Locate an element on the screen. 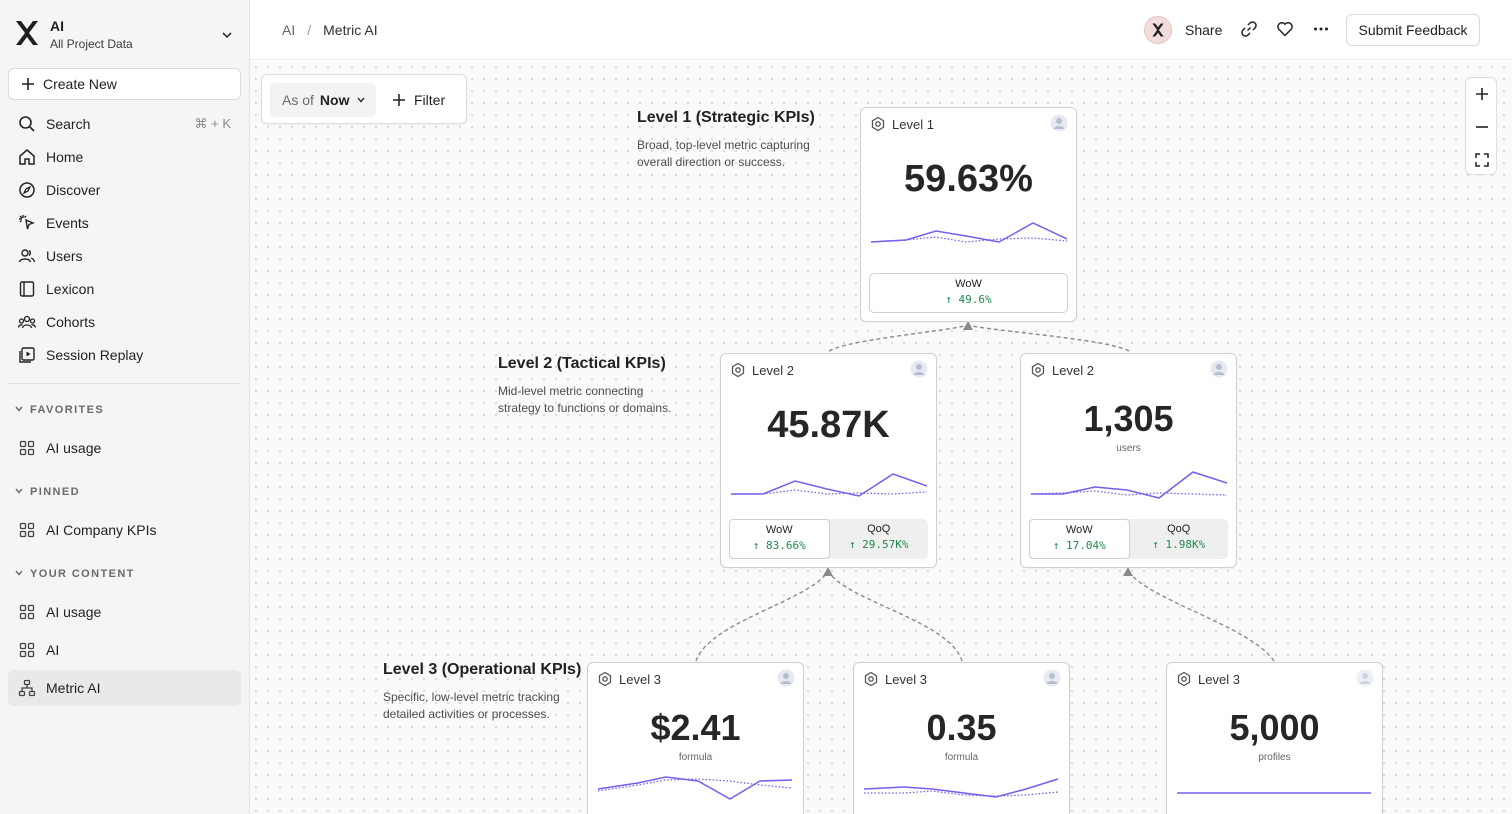  as-of-dropdown: As of Now is located at coordinates (323, 100).